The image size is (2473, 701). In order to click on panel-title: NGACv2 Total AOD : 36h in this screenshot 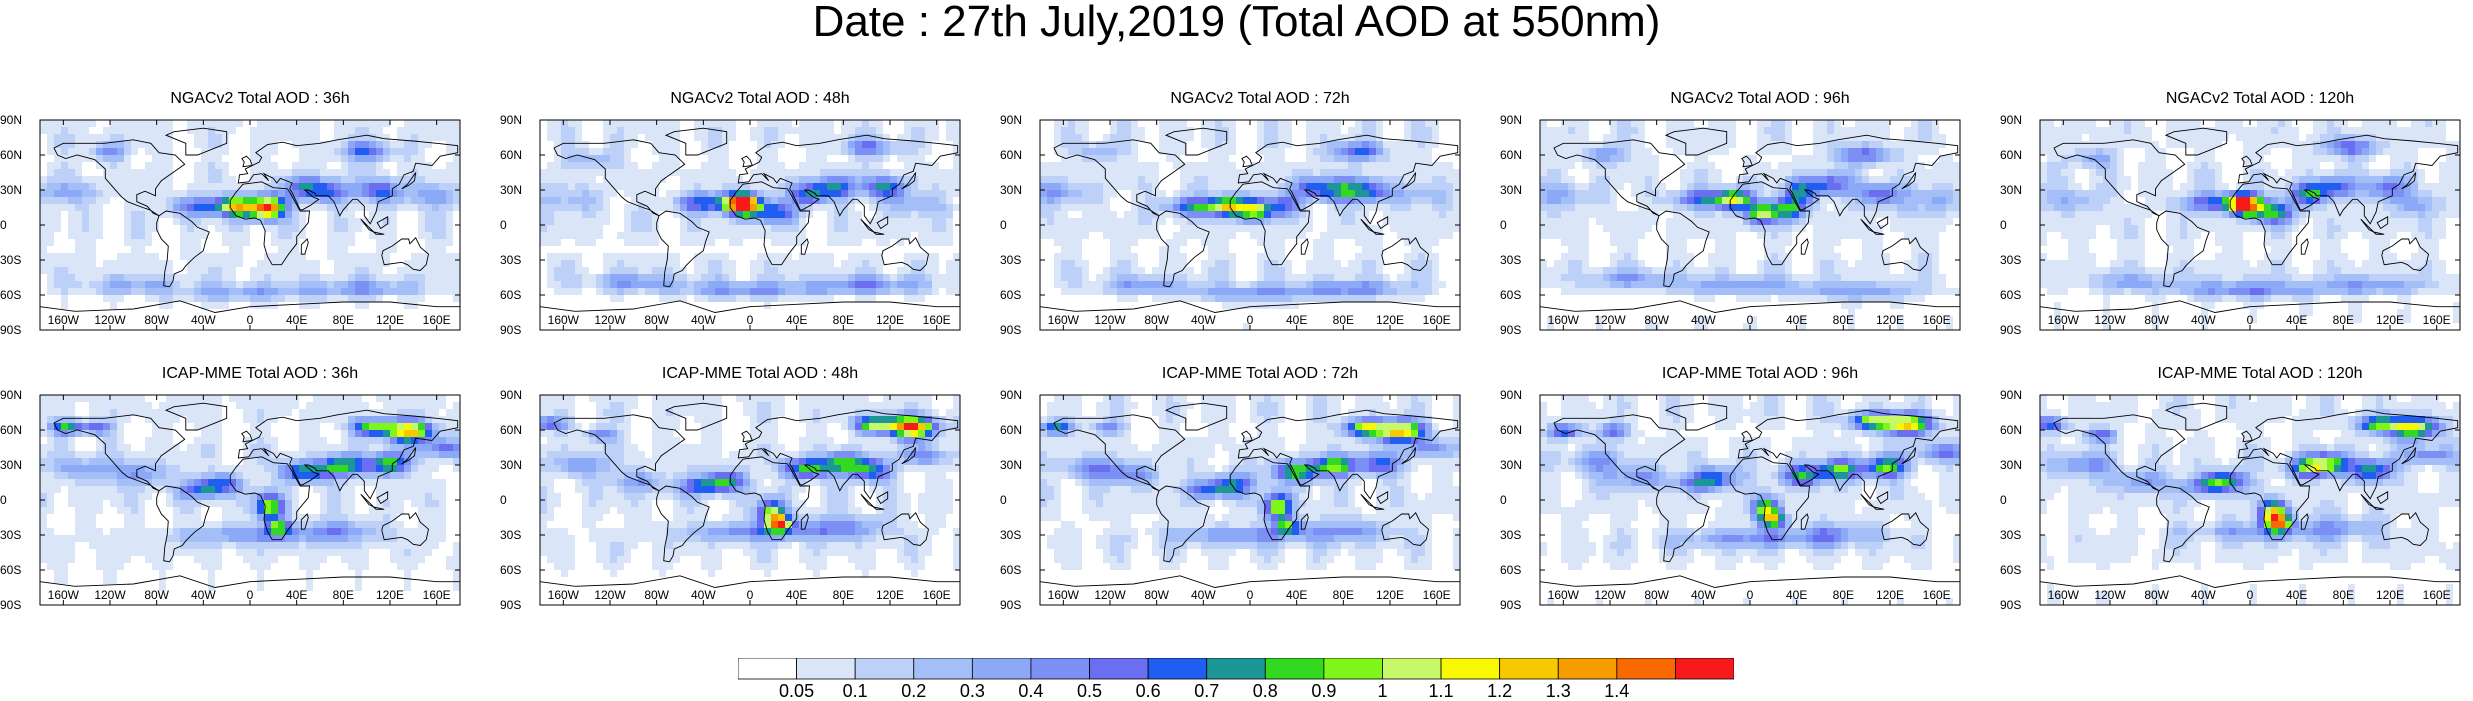, I will do `click(260, 98)`.